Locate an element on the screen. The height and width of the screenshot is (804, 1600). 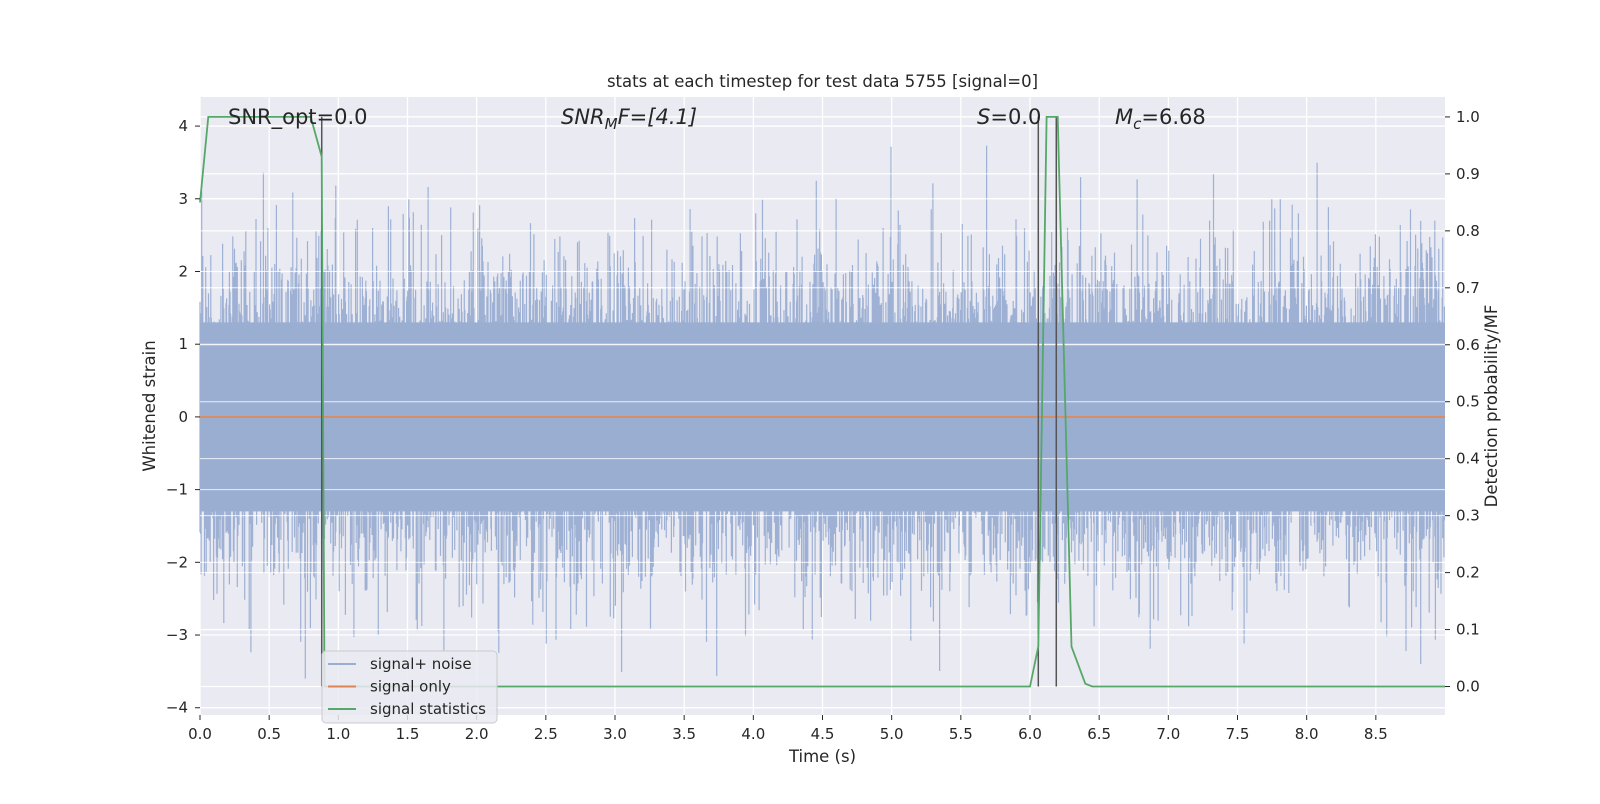
annotation-s: S=0.0 is located at coordinates (1009, 117).